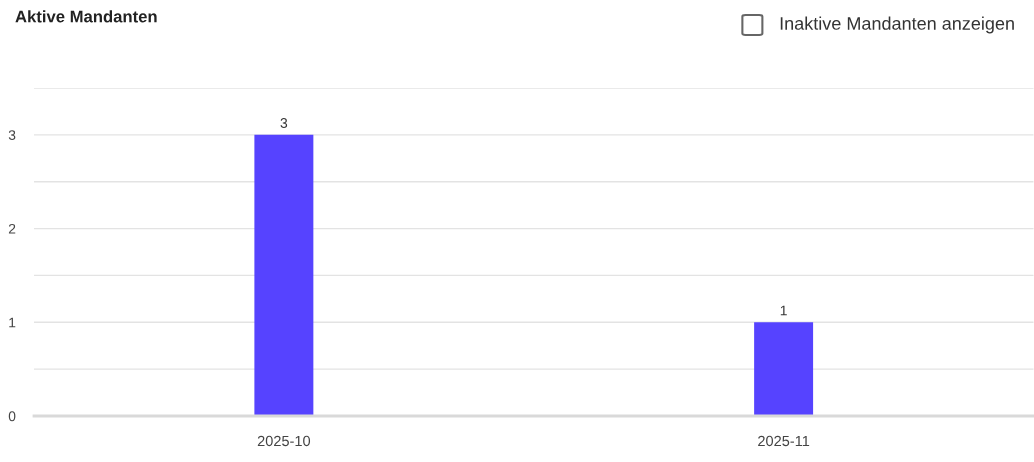 This screenshot has height=462, width=1034. I want to click on y-tick-label: 1, so click(12, 322).